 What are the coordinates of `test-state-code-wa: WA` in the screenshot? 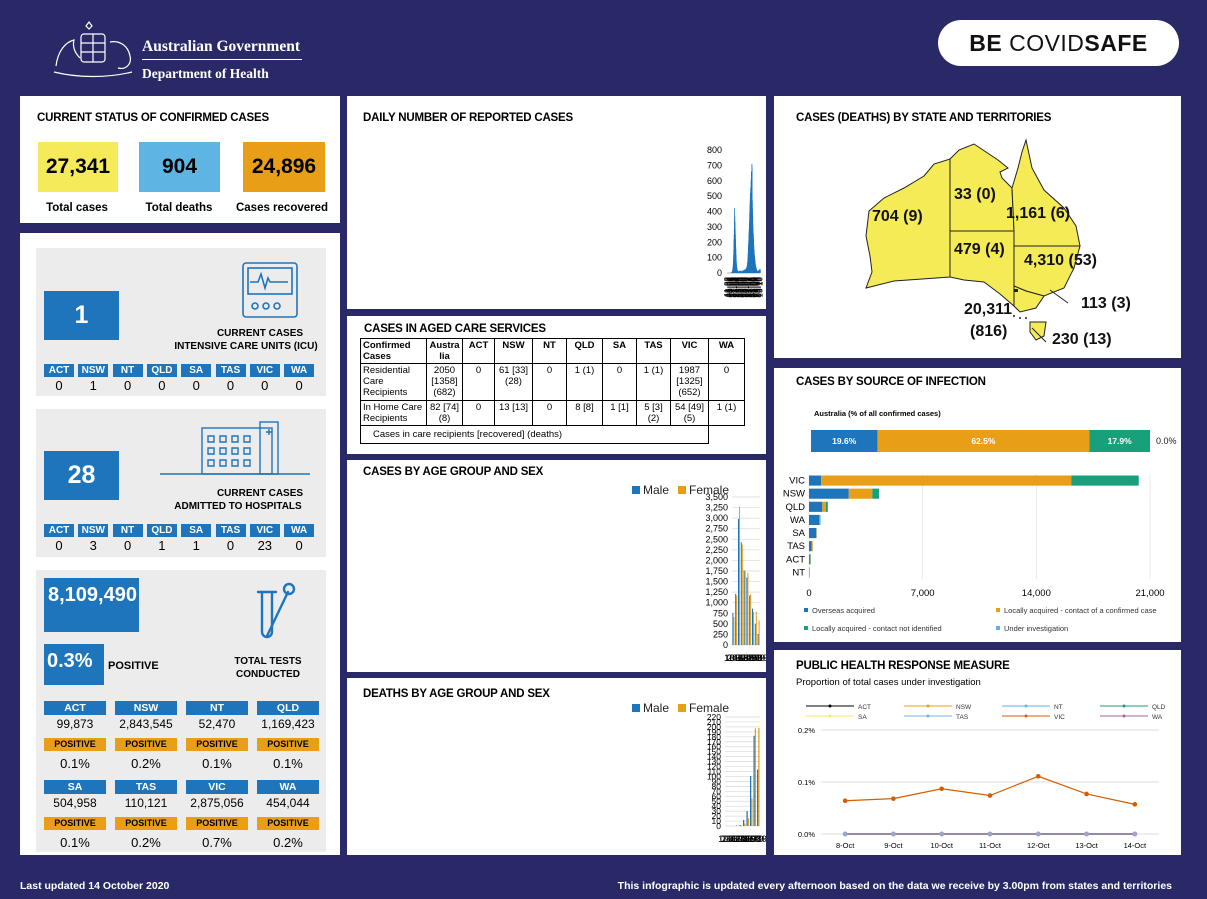 It's located at (288, 787).